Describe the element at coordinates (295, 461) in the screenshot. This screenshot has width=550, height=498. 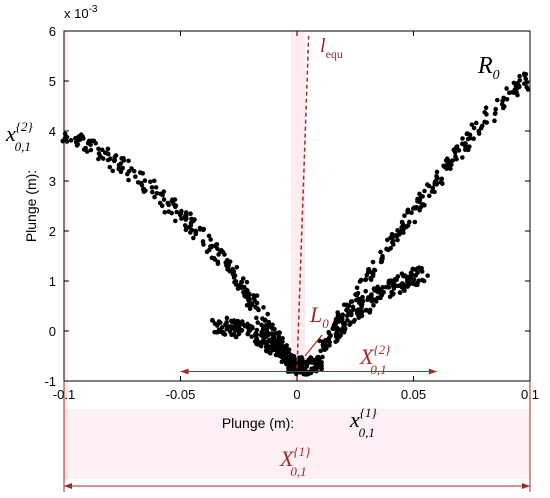
I see `outer-span-label: X{1} 0,1` at that location.